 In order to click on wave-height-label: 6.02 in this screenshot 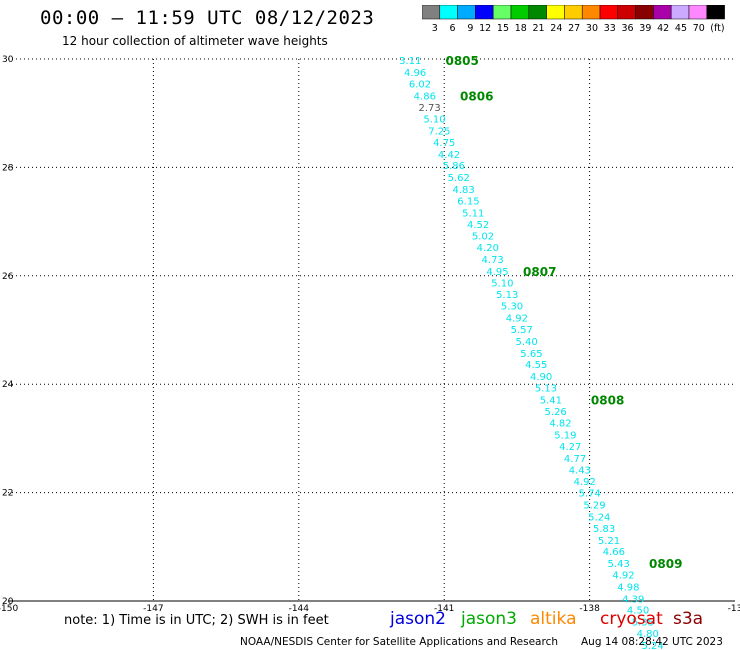, I will do `click(420, 84)`.